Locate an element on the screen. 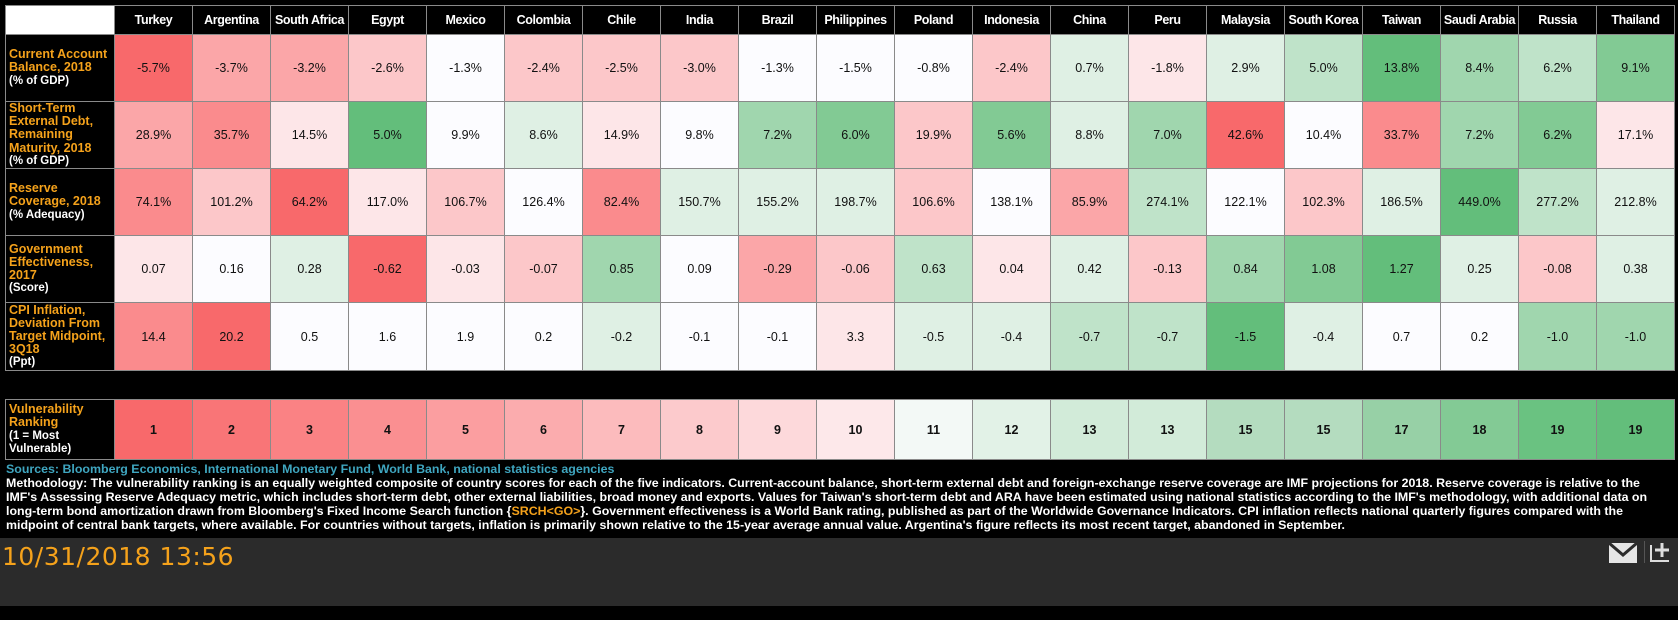 The image size is (1678, 620). row-label-unit: (1 = Most Vulnerable) is located at coordinates (40, 442).